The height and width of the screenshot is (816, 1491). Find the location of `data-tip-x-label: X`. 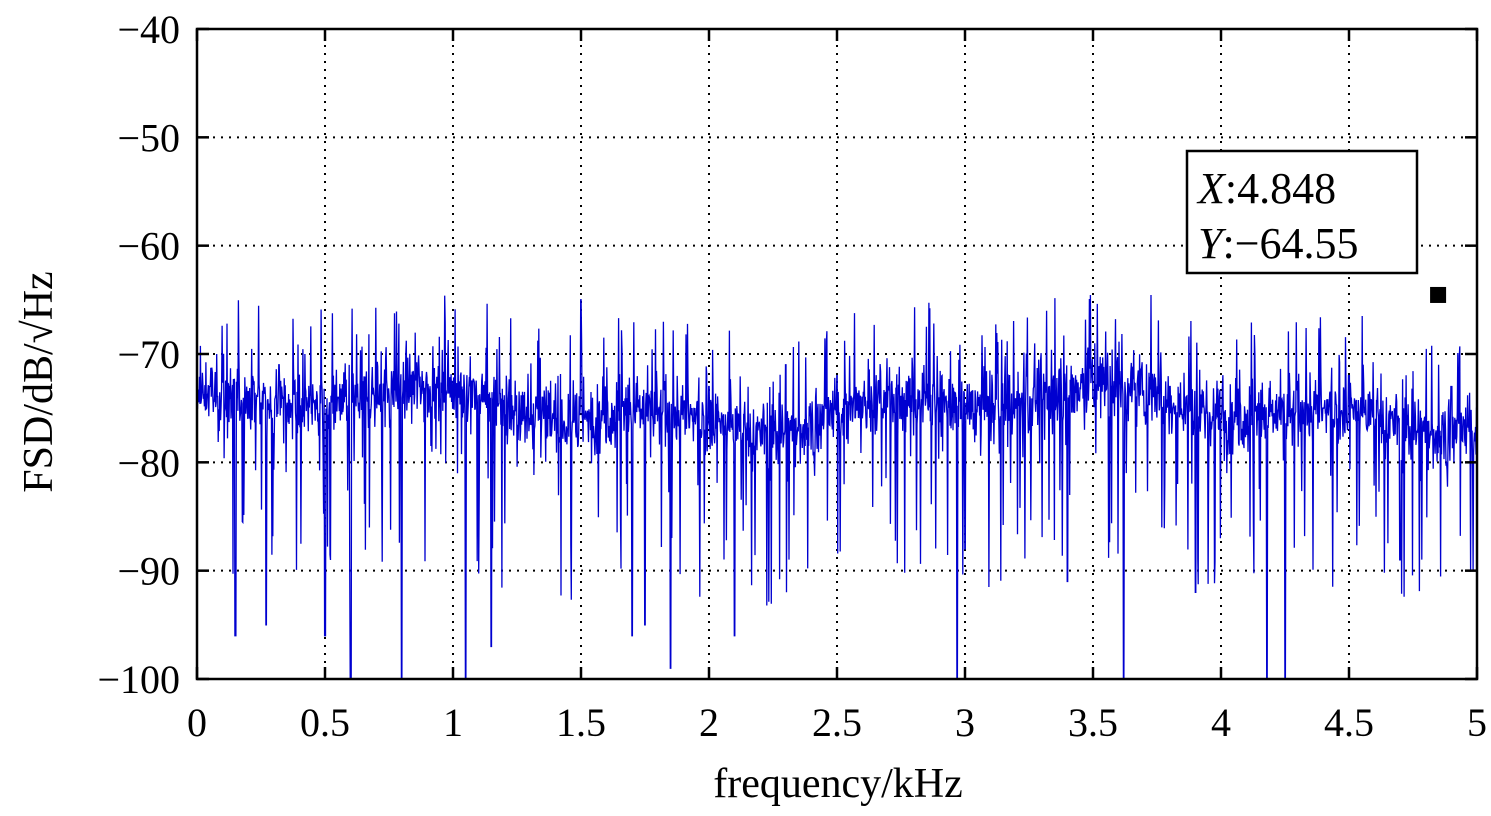

data-tip-x-label: X is located at coordinates (1211, 188).